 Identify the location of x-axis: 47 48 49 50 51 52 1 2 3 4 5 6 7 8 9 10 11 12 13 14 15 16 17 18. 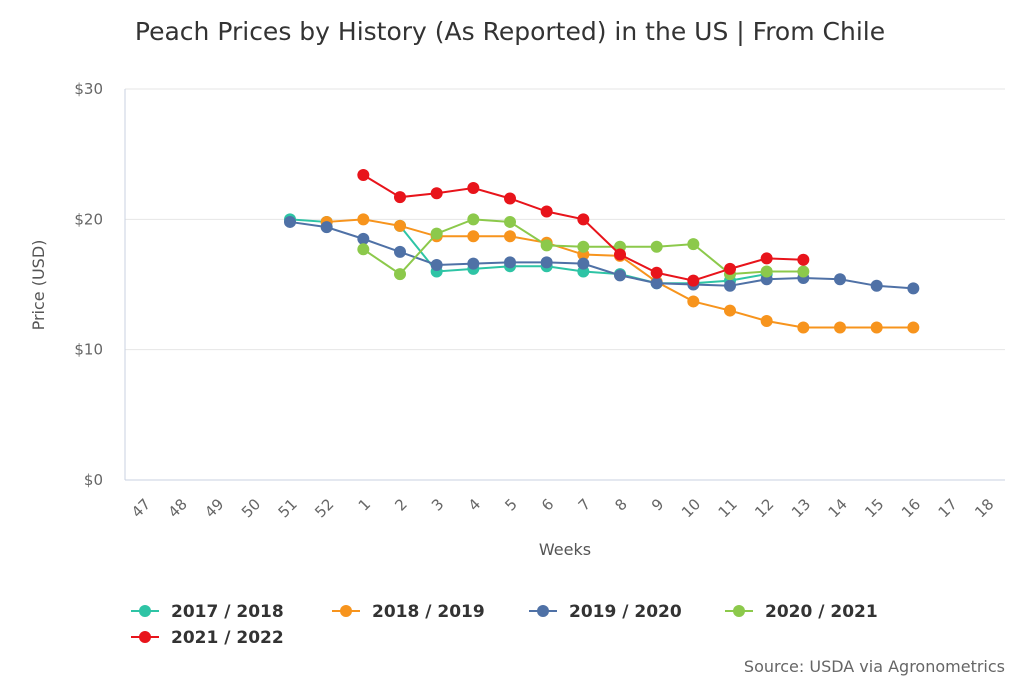
(563, 508).